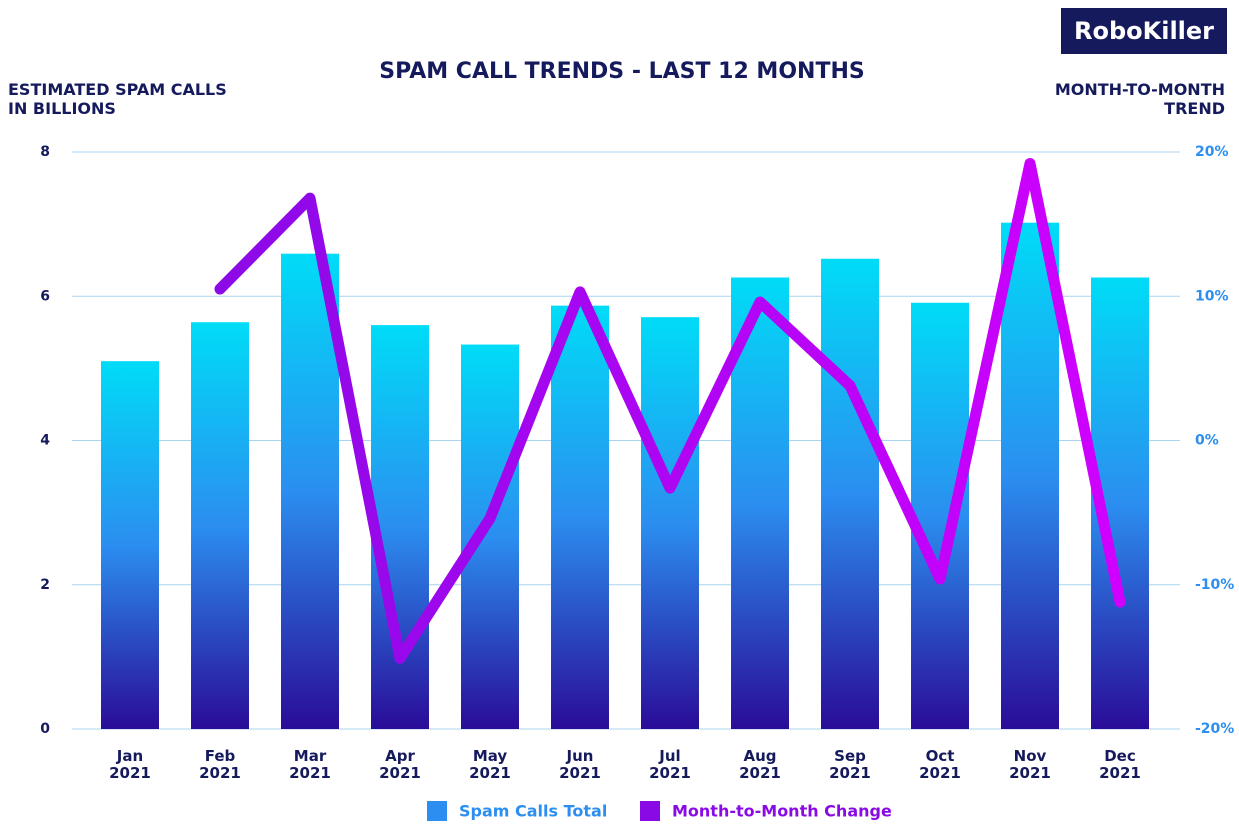 This screenshot has width=1239, height=824. What do you see at coordinates (760, 764) in the screenshot?
I see `x-tick-label: Aug 2021` at bounding box center [760, 764].